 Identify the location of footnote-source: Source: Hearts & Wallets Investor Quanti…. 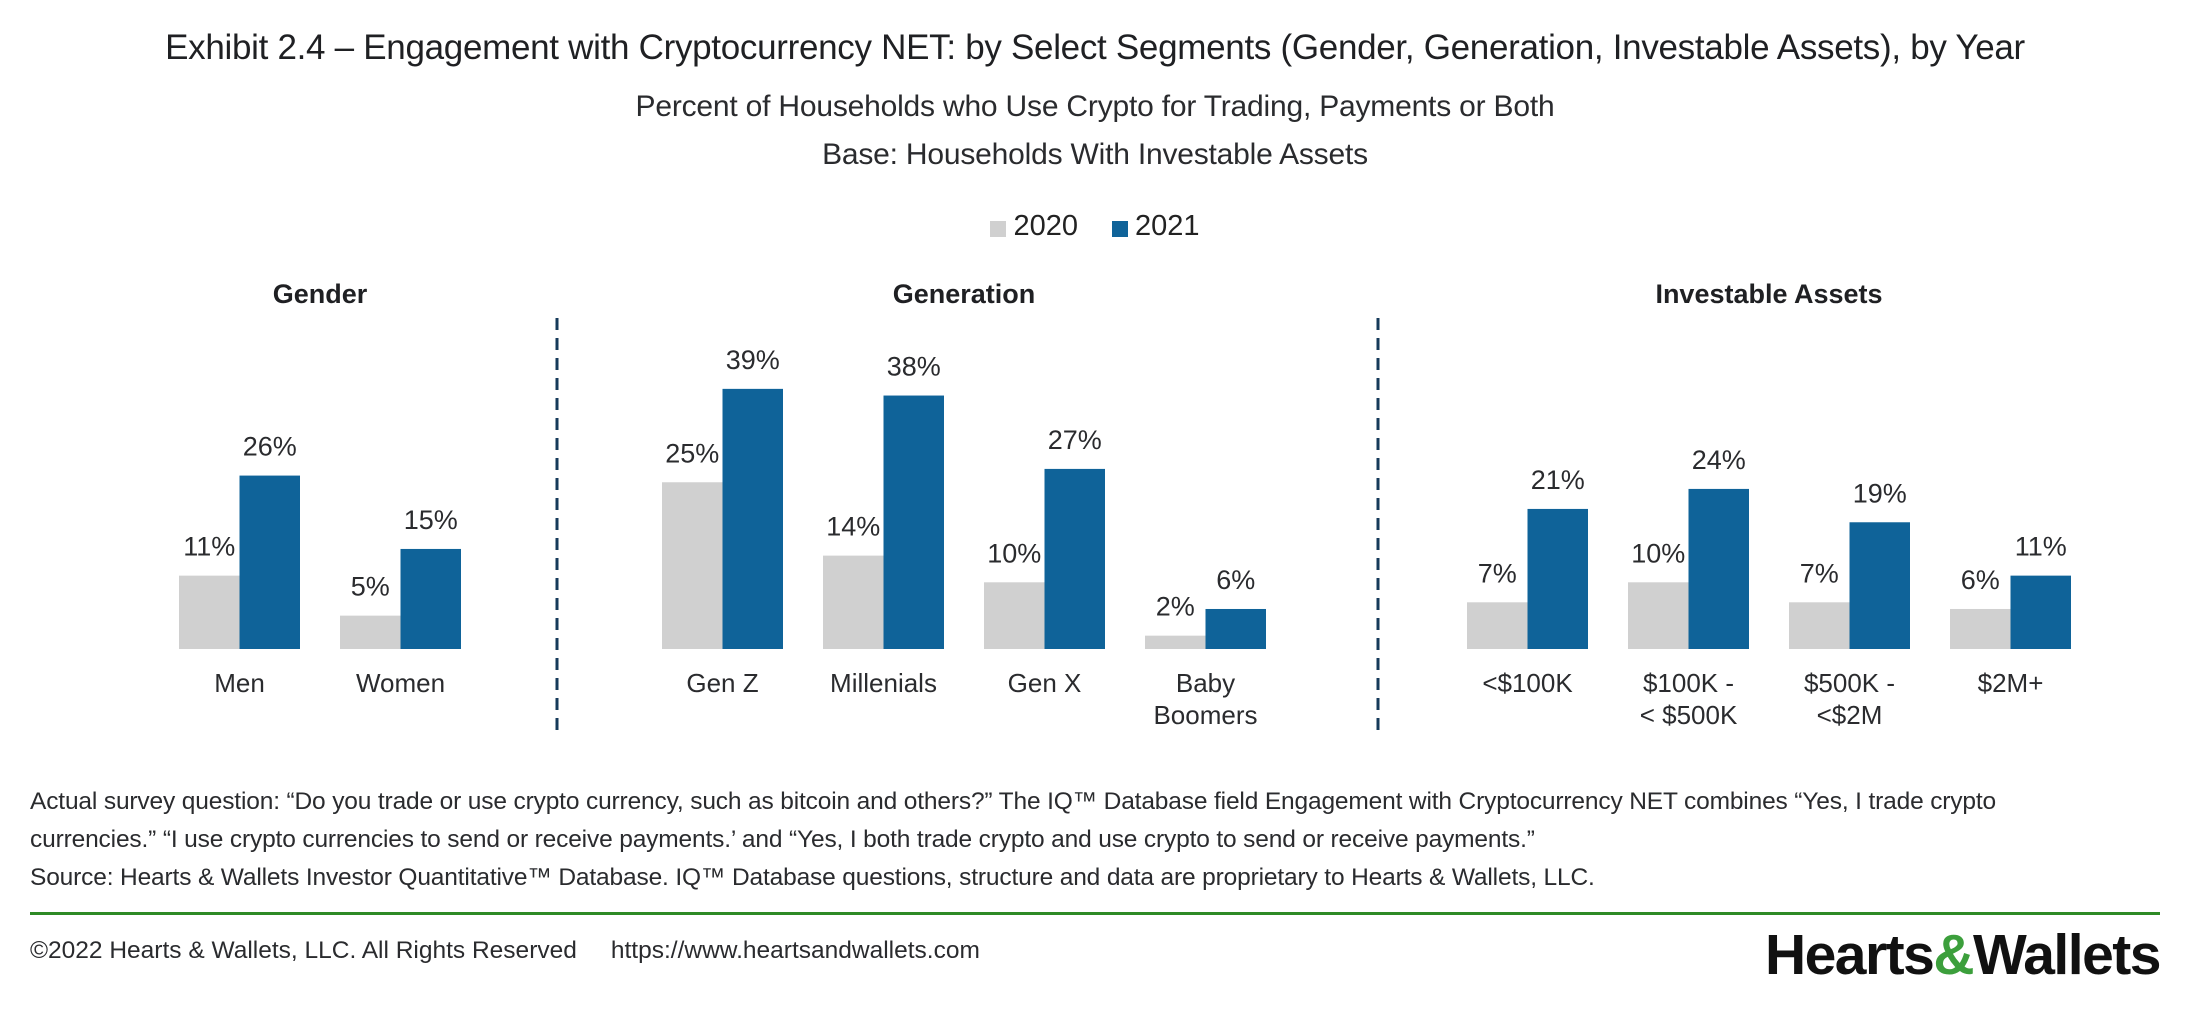
(812, 877).